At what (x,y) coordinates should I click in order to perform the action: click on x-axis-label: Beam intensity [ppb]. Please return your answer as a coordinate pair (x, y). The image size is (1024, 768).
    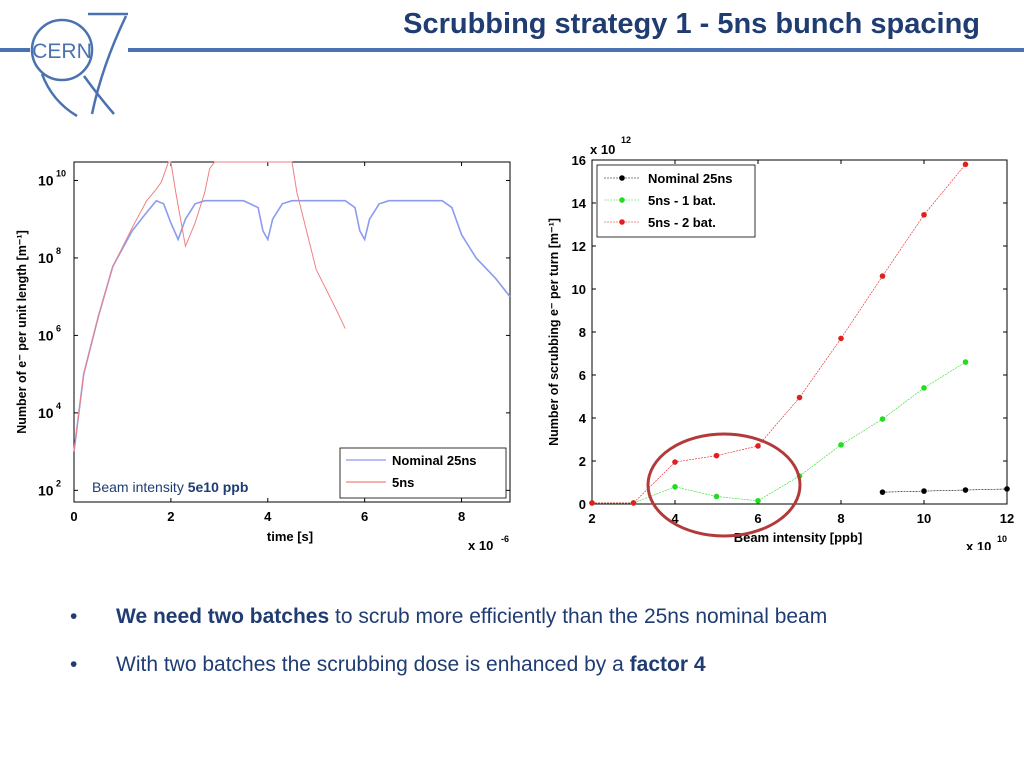
    Looking at the image, I should click on (798, 537).